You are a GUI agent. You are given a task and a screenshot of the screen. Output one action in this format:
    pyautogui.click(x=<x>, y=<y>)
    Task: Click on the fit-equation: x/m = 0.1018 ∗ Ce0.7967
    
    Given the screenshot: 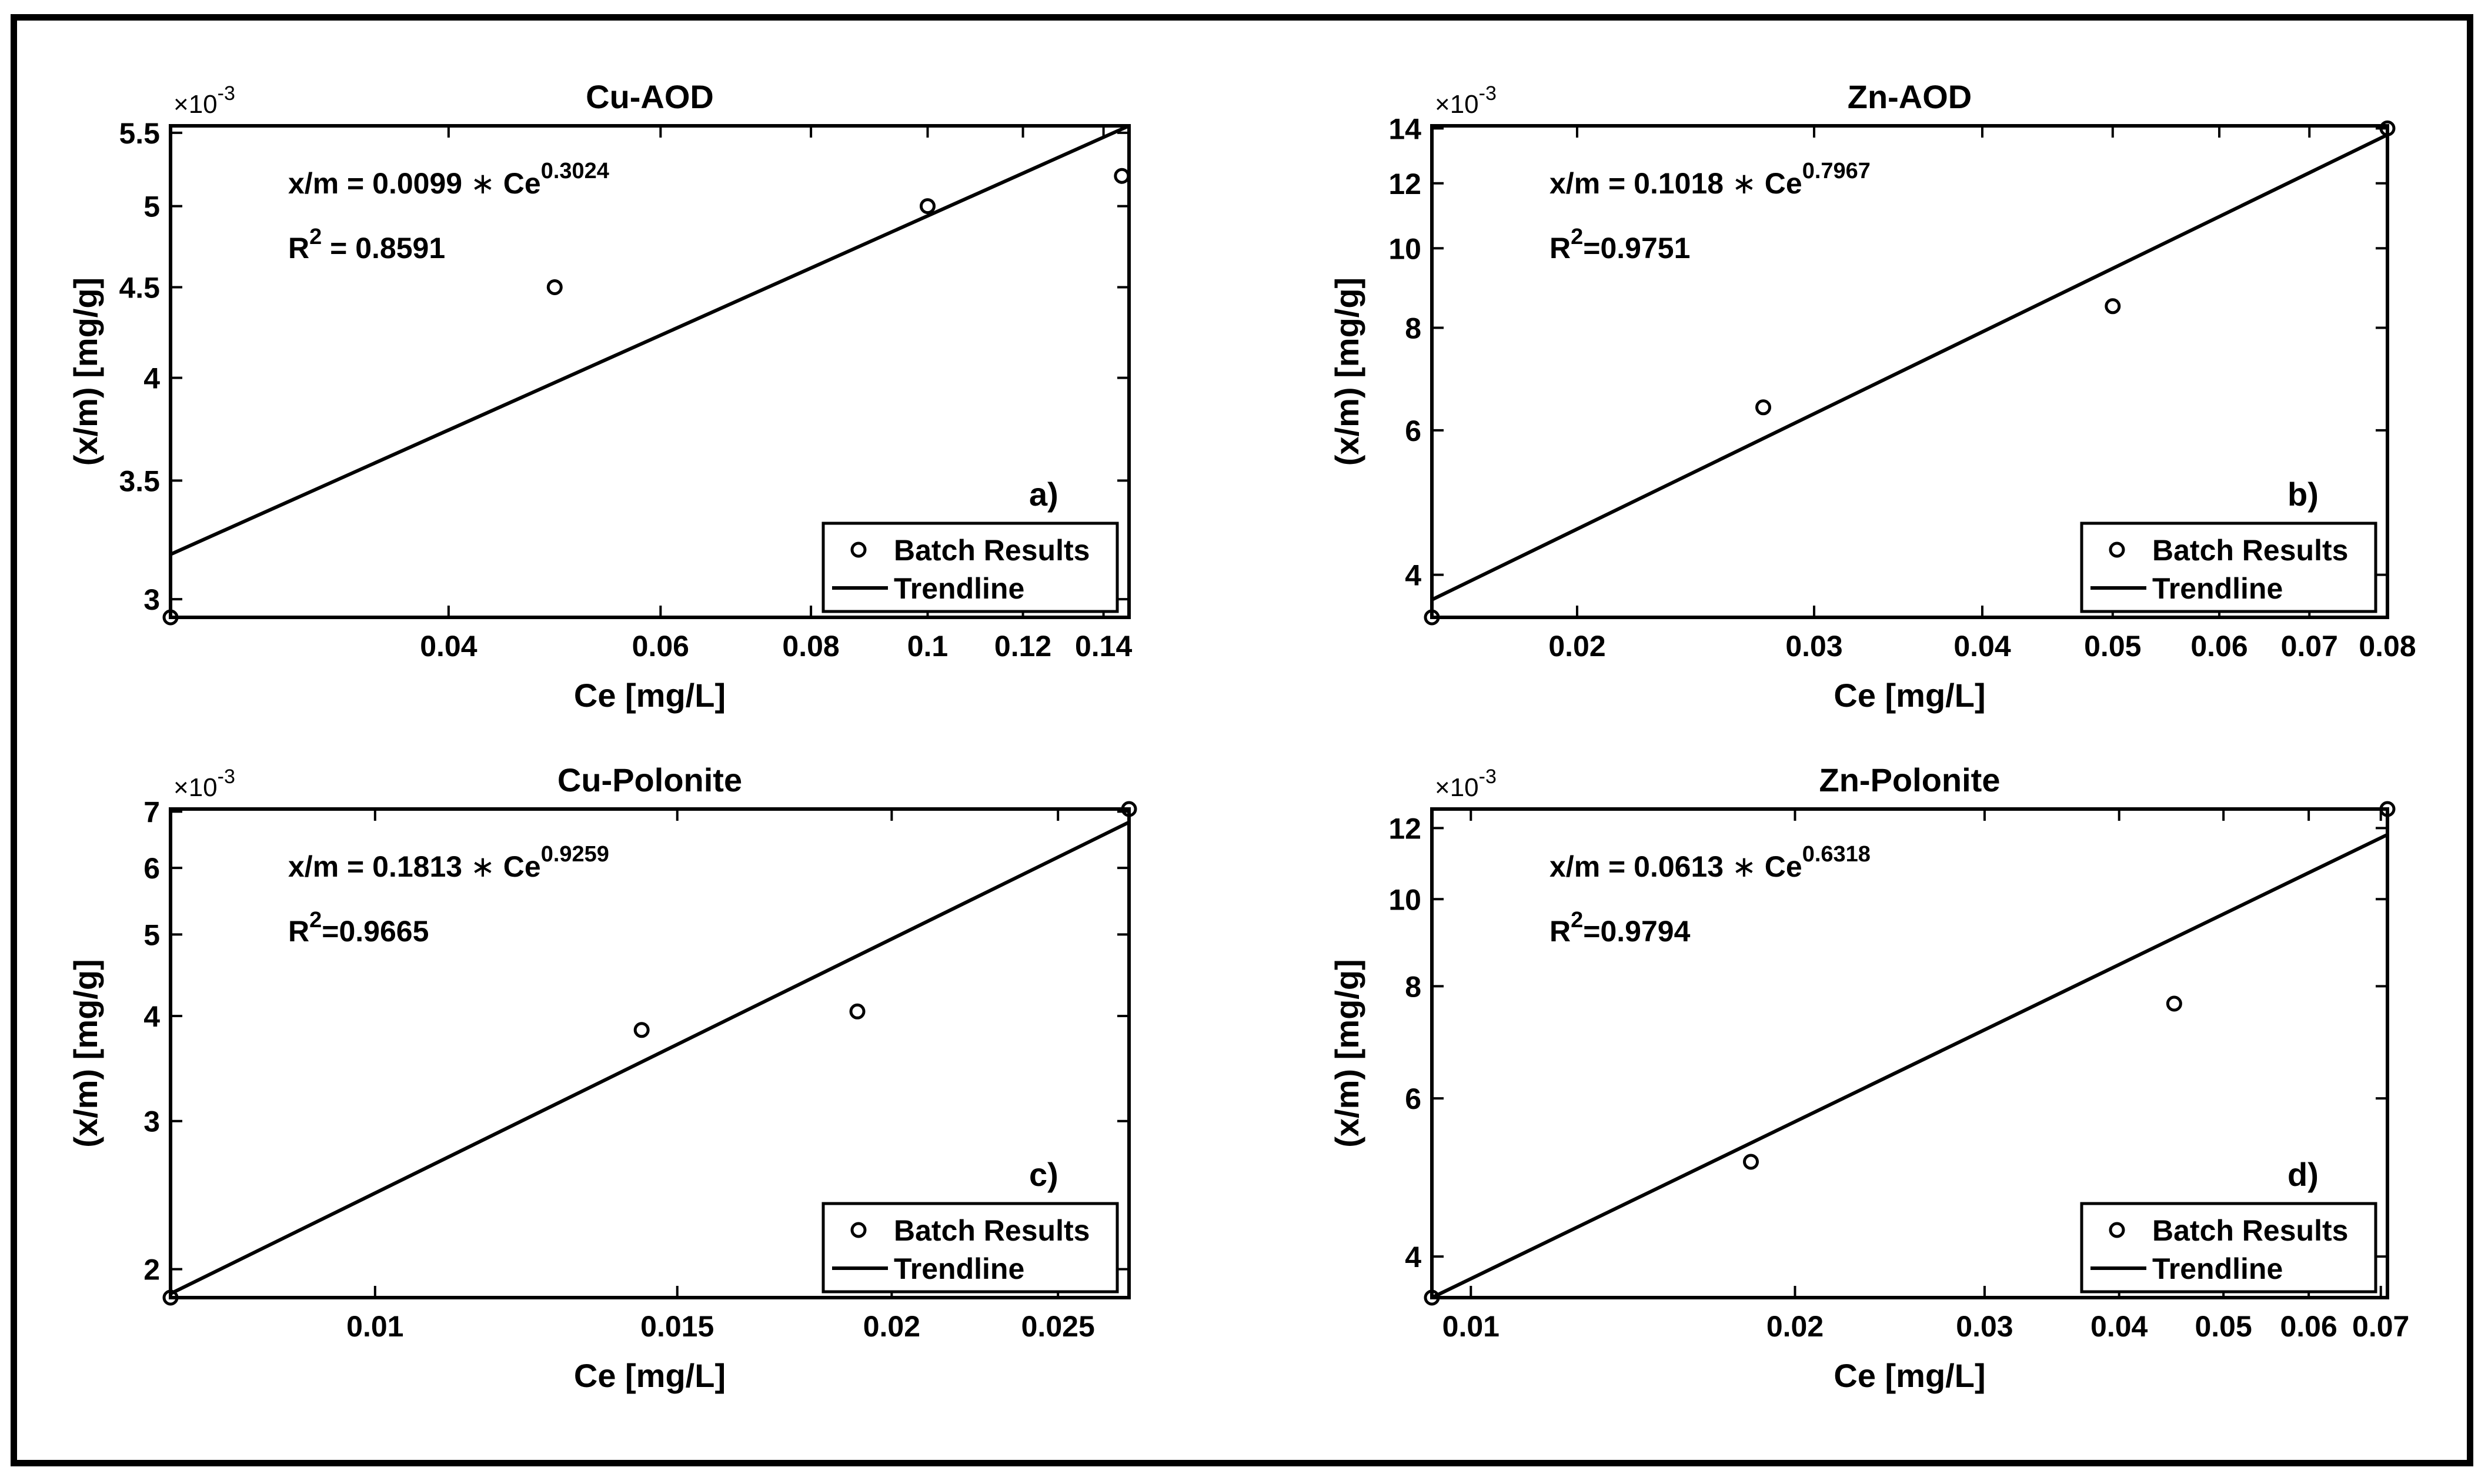 What is the action you would take?
    pyautogui.click(x=1710, y=179)
    